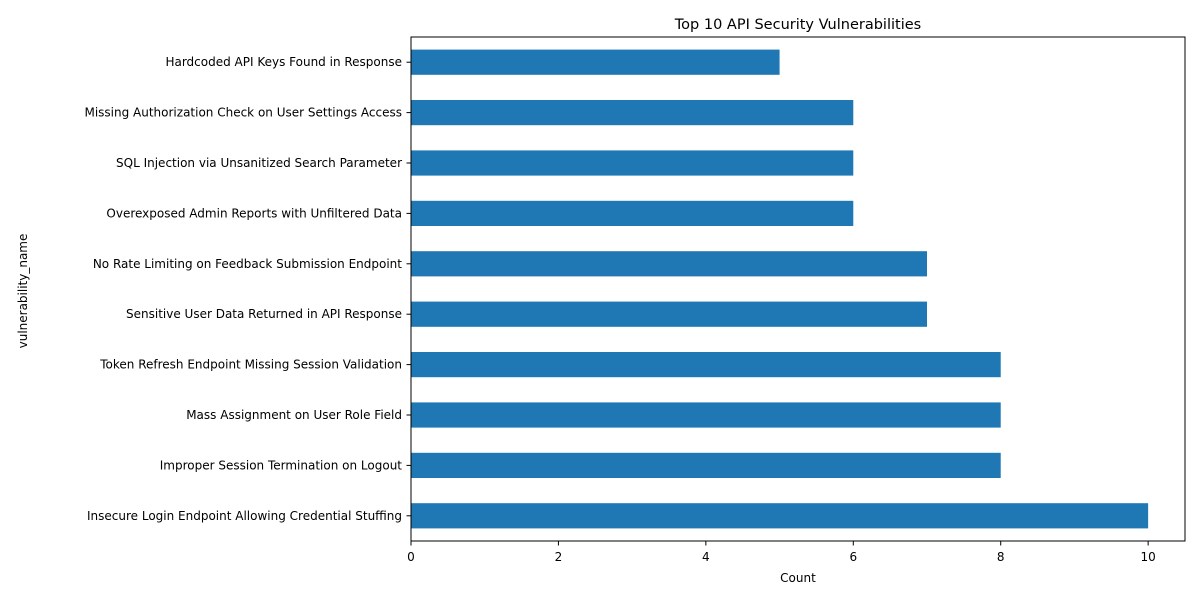 Image resolution: width=1200 pixels, height=600 pixels. I want to click on x-ticks-layer: 0 2 4 6 8 10, so click(781, 552).